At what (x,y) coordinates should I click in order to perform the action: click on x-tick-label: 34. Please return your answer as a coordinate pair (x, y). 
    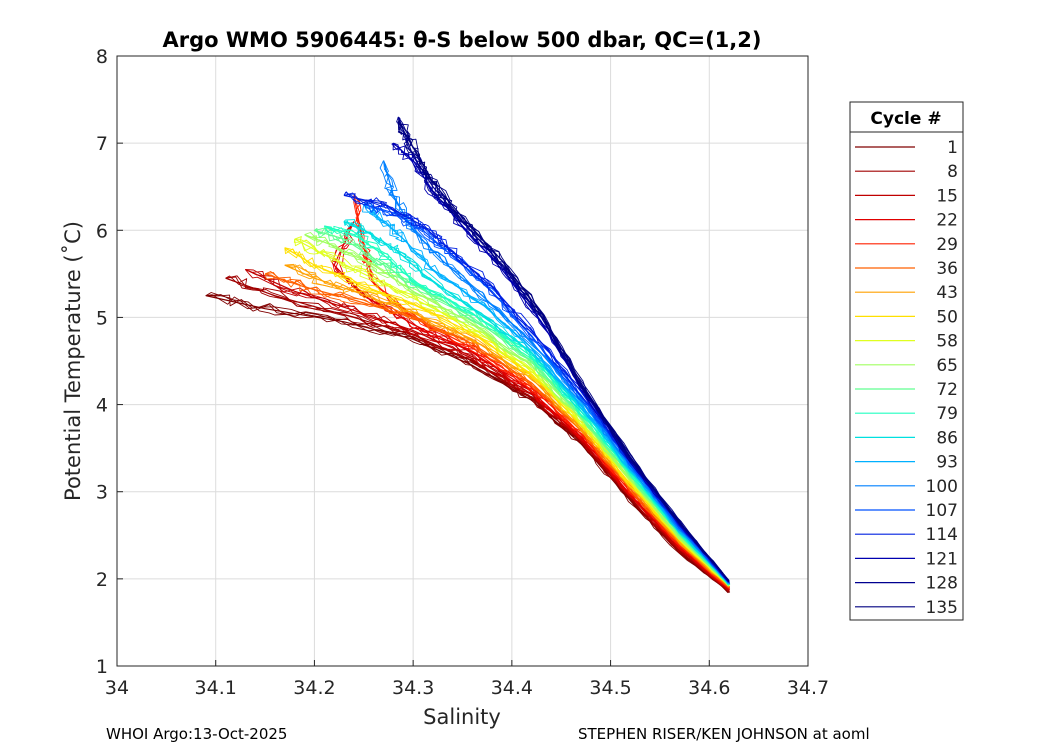
    Looking at the image, I should click on (117, 688).